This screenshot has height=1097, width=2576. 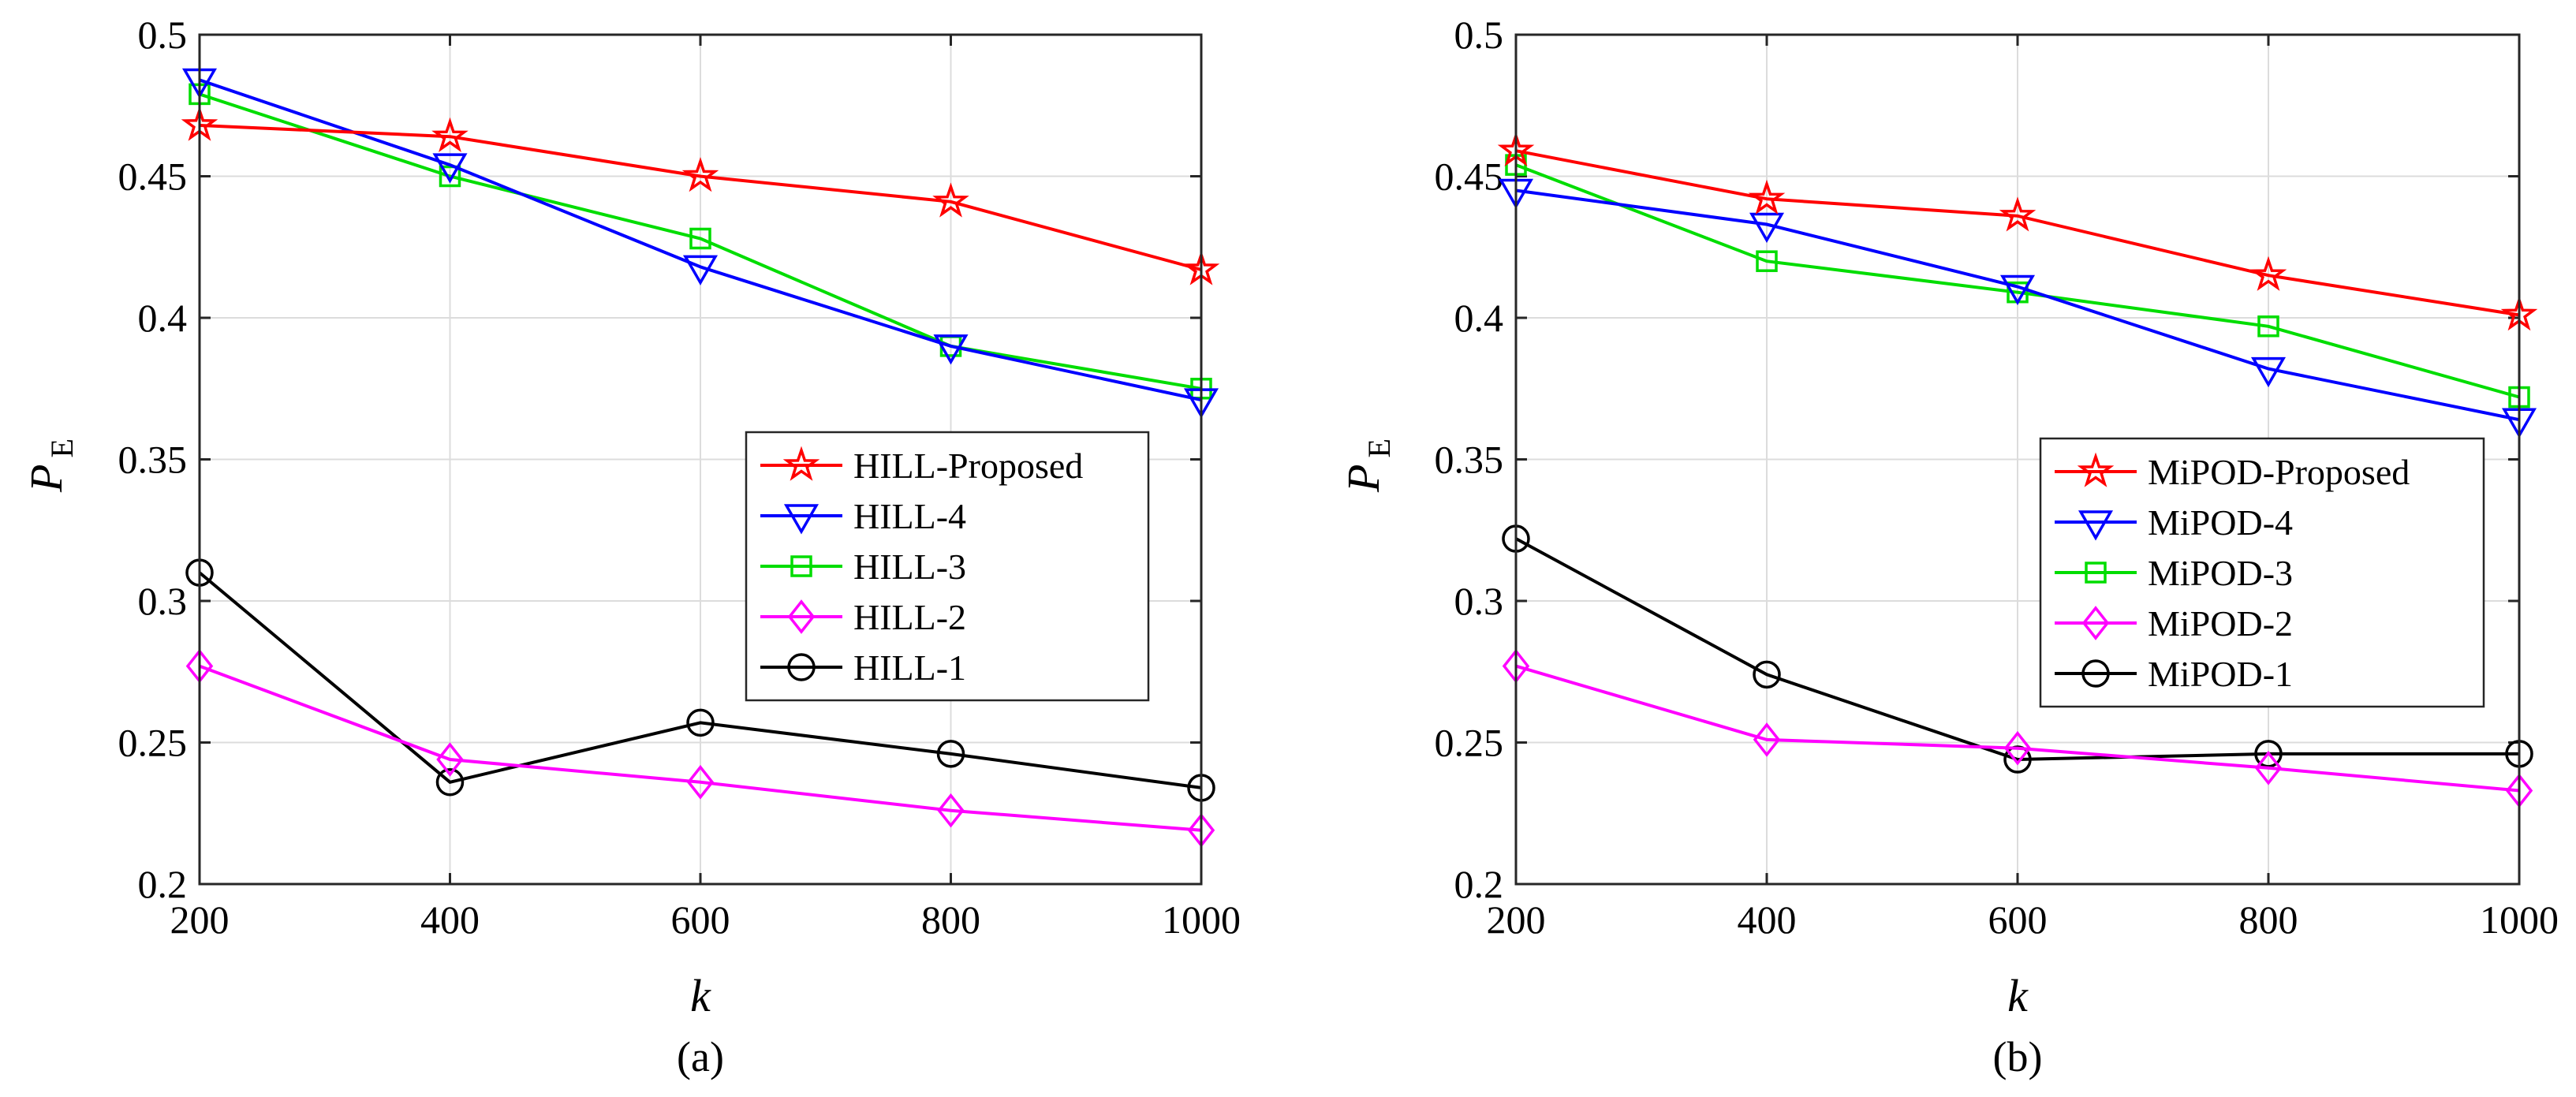 What do you see at coordinates (909, 516) in the screenshot?
I see `legend-label: HILL-4` at bounding box center [909, 516].